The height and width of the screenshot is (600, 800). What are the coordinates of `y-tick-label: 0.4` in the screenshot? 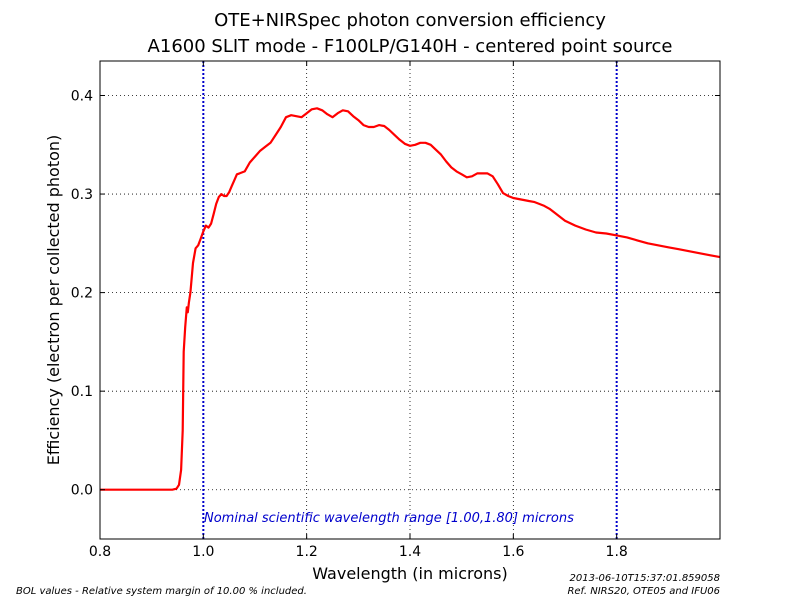 It's located at (82, 96).